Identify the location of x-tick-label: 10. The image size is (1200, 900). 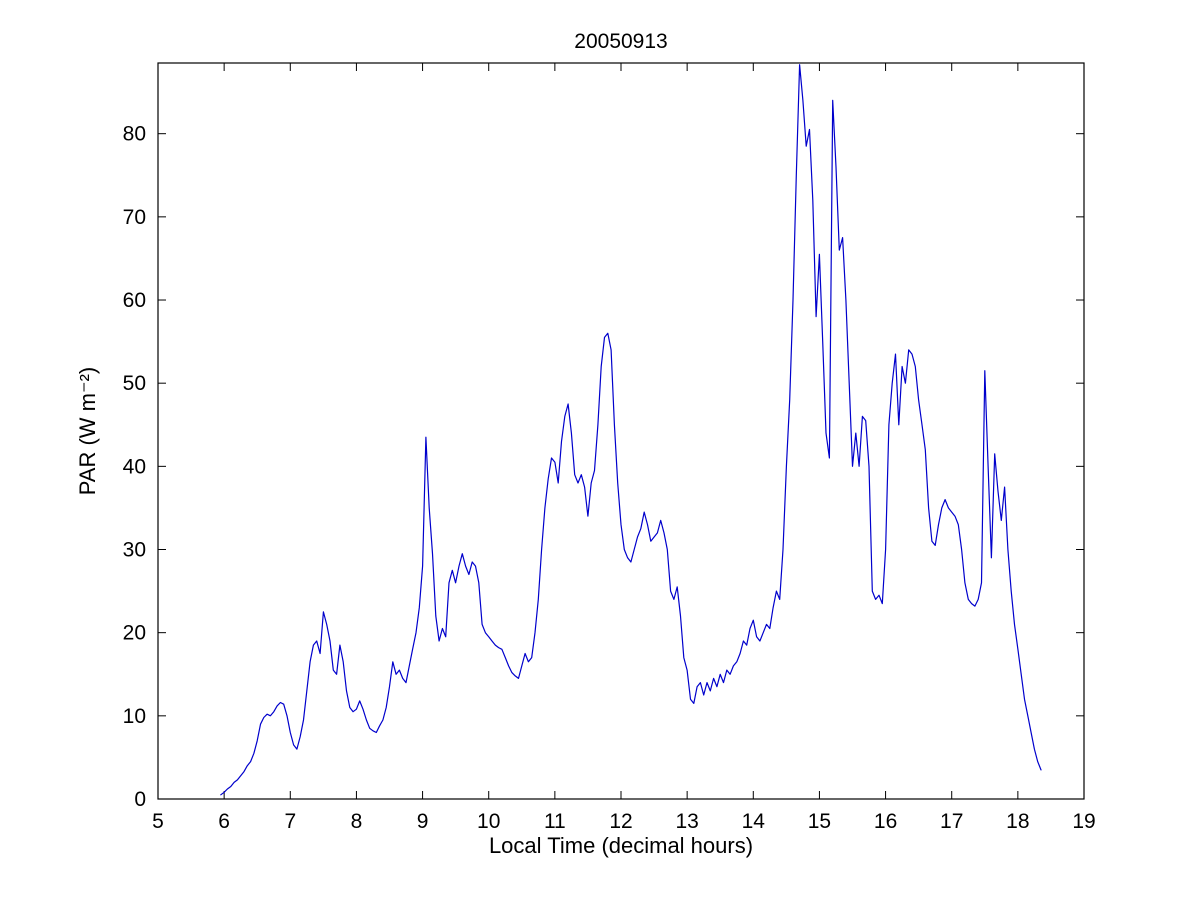
(488, 821).